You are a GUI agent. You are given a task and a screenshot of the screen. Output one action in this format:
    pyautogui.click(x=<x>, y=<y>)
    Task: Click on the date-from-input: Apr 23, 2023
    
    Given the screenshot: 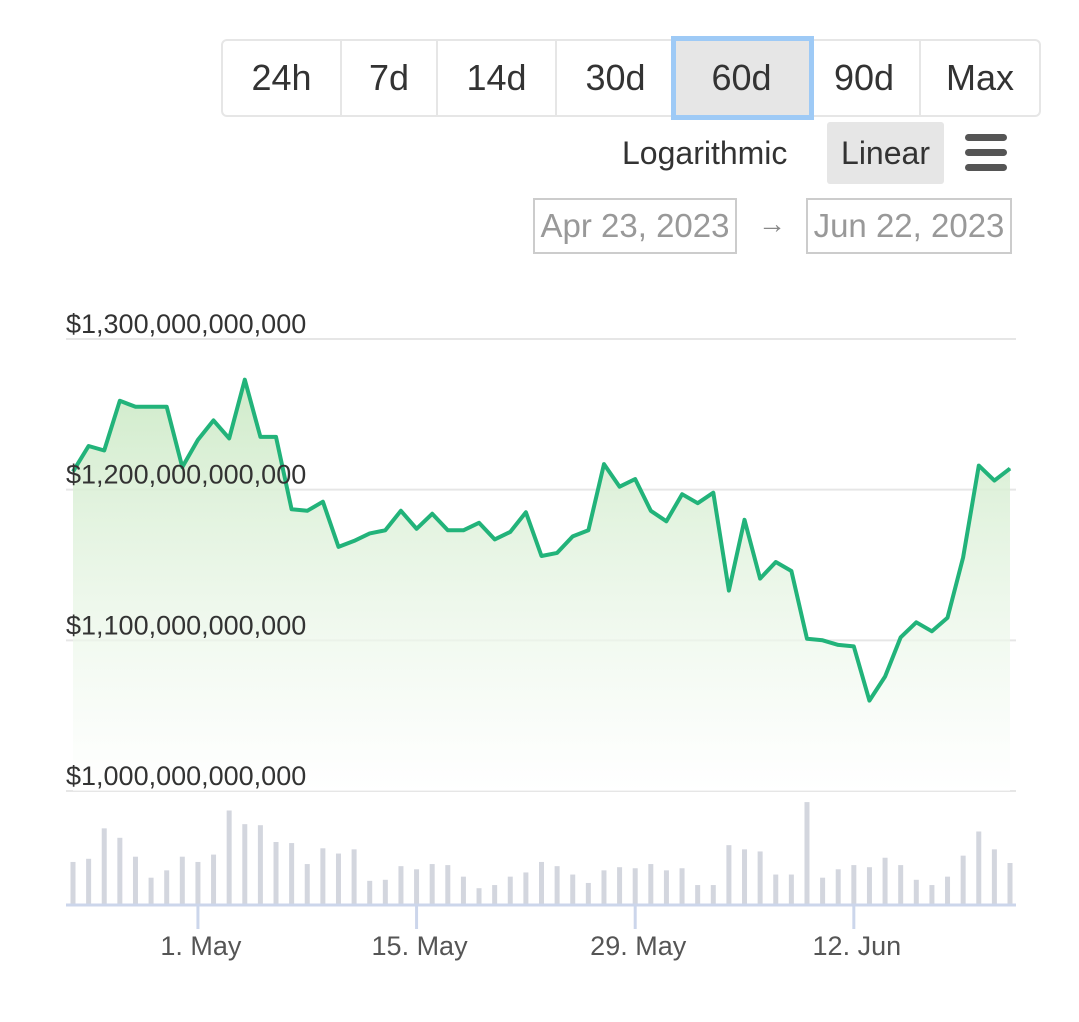 What is the action you would take?
    pyautogui.click(x=635, y=226)
    